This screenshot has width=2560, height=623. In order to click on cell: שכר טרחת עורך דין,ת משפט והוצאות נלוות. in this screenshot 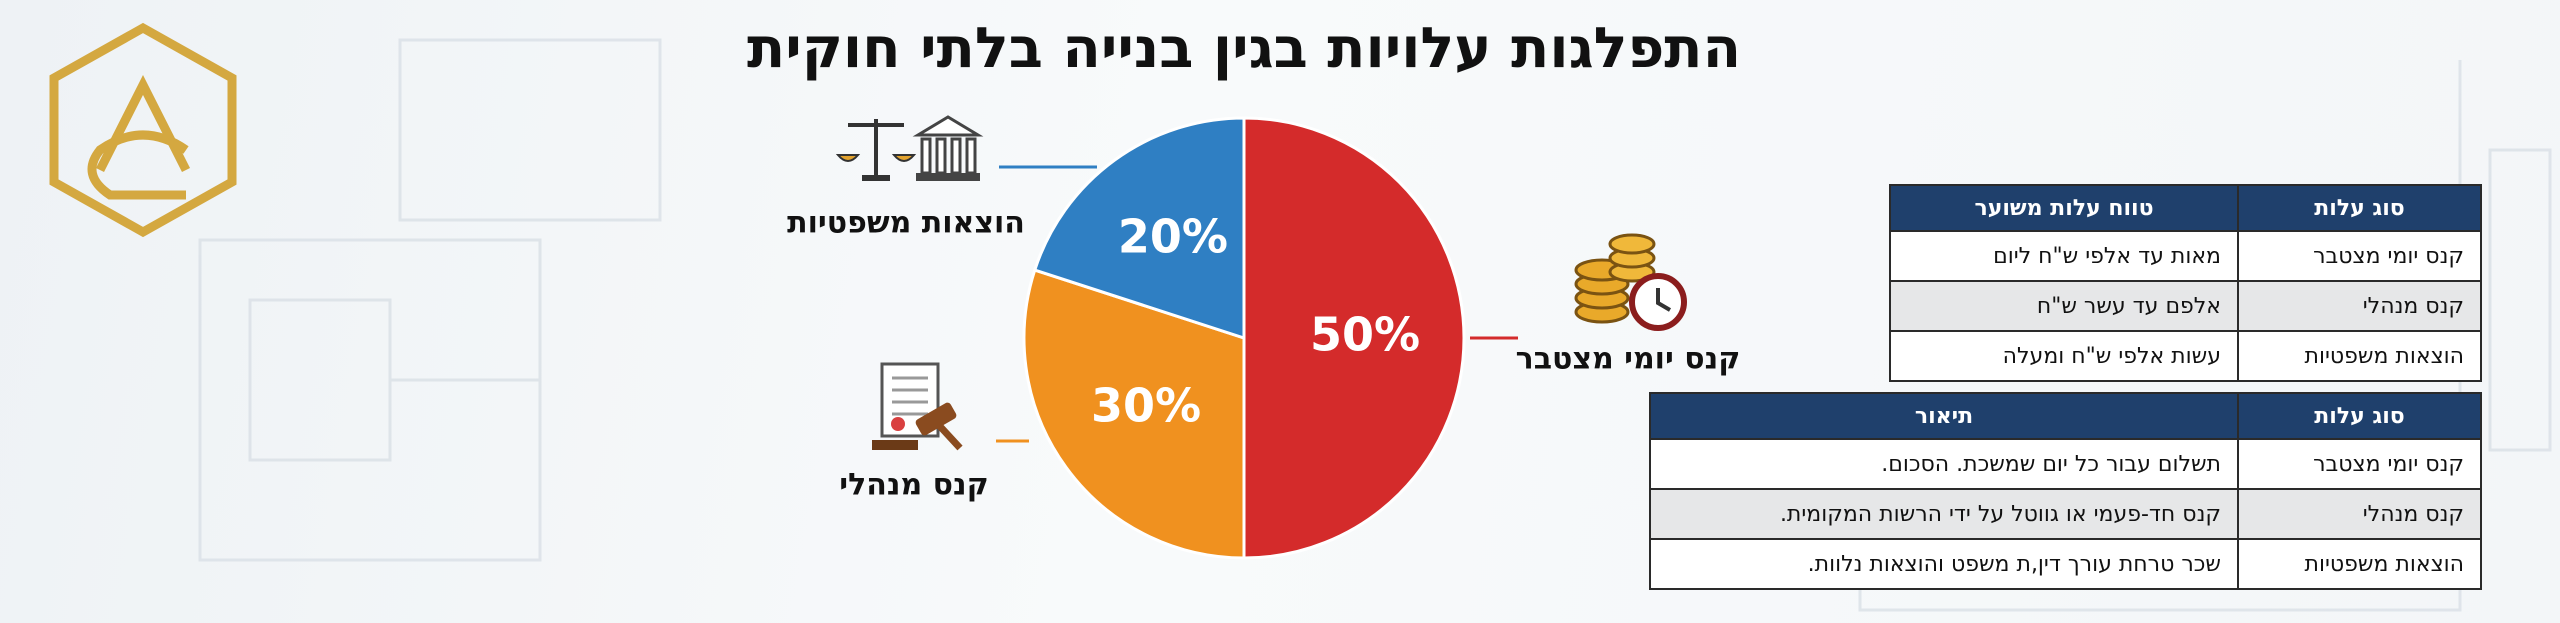, I will do `click(1944, 564)`.